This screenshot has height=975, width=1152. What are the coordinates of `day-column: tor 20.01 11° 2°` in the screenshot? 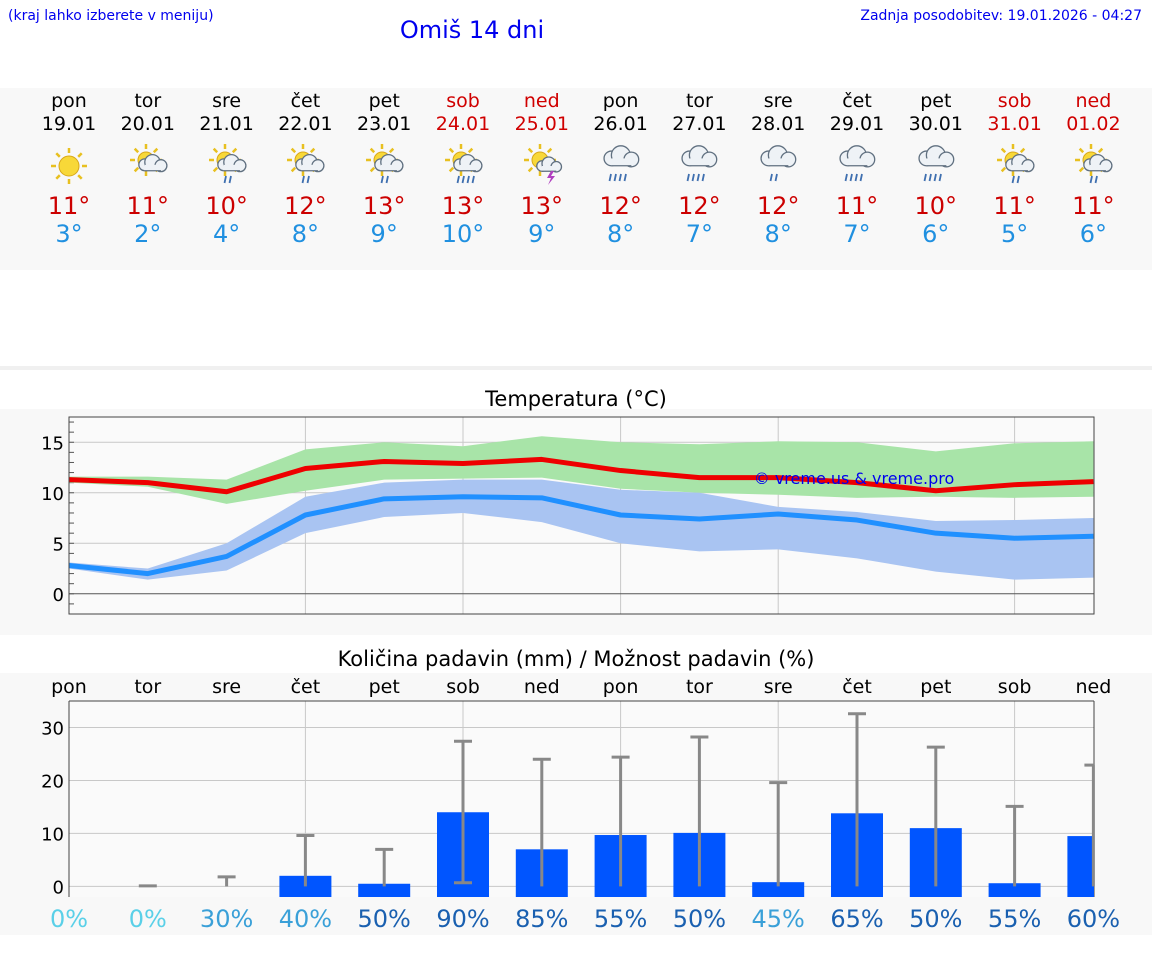 It's located at (147, 168).